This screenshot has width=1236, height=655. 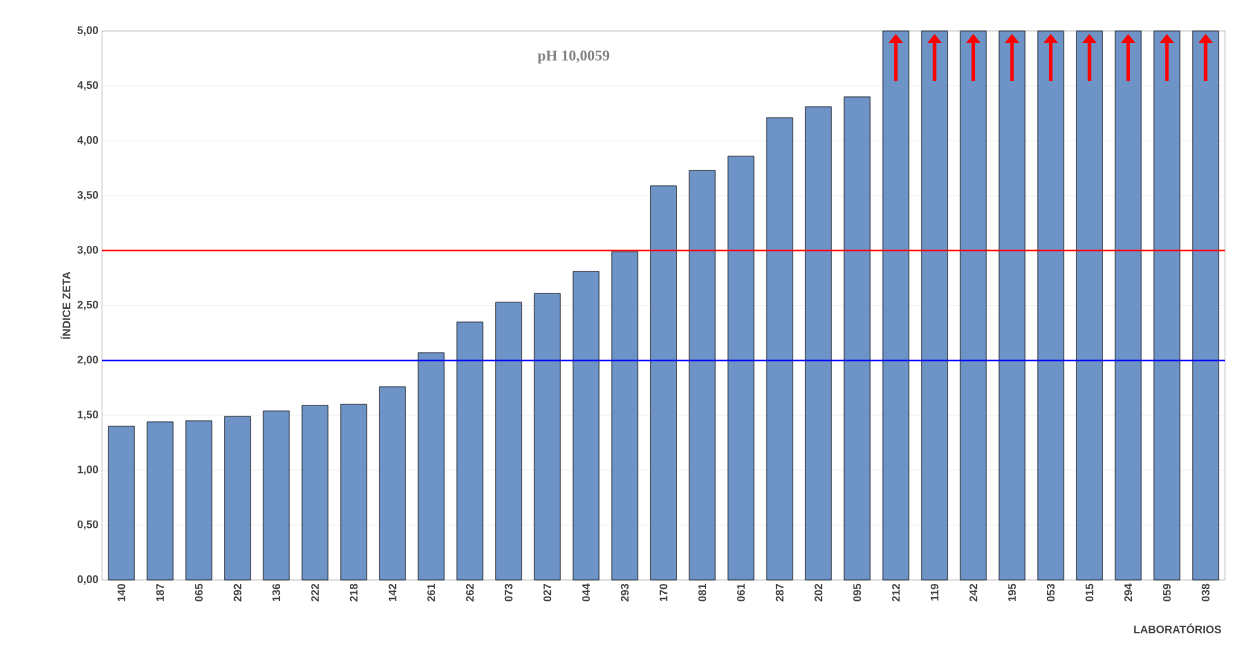 I want to click on x-tick-label: 119, so click(x=934, y=592).